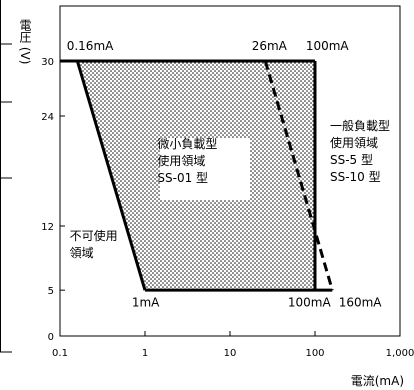  Describe the element at coordinates (400, 353) in the screenshot. I see `x-tick-label: 1,000` at that location.